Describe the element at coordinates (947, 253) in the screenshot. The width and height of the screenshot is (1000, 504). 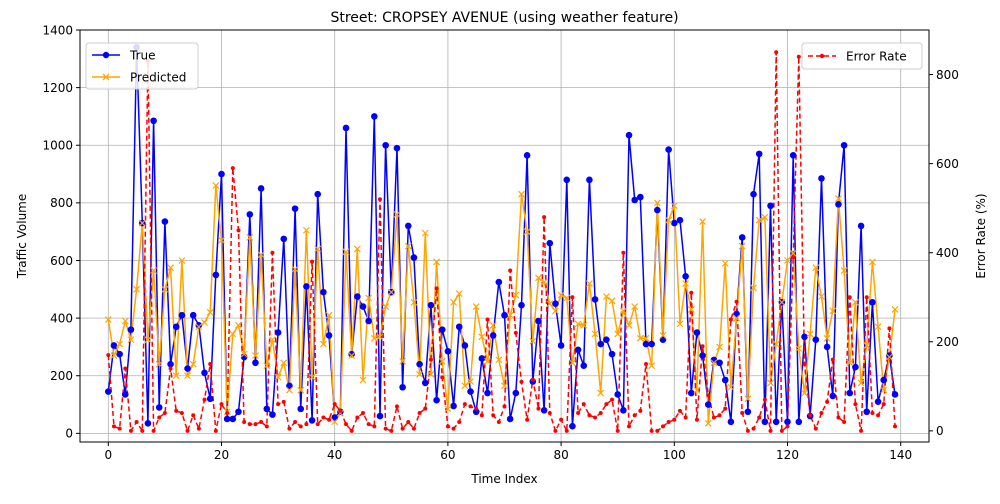
I see `y-right-tick-label: 400` at that location.